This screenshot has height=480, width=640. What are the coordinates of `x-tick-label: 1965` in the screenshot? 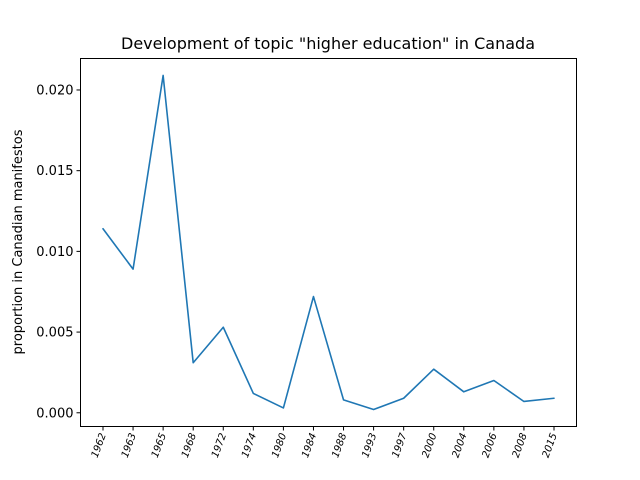 It's located at (159, 446).